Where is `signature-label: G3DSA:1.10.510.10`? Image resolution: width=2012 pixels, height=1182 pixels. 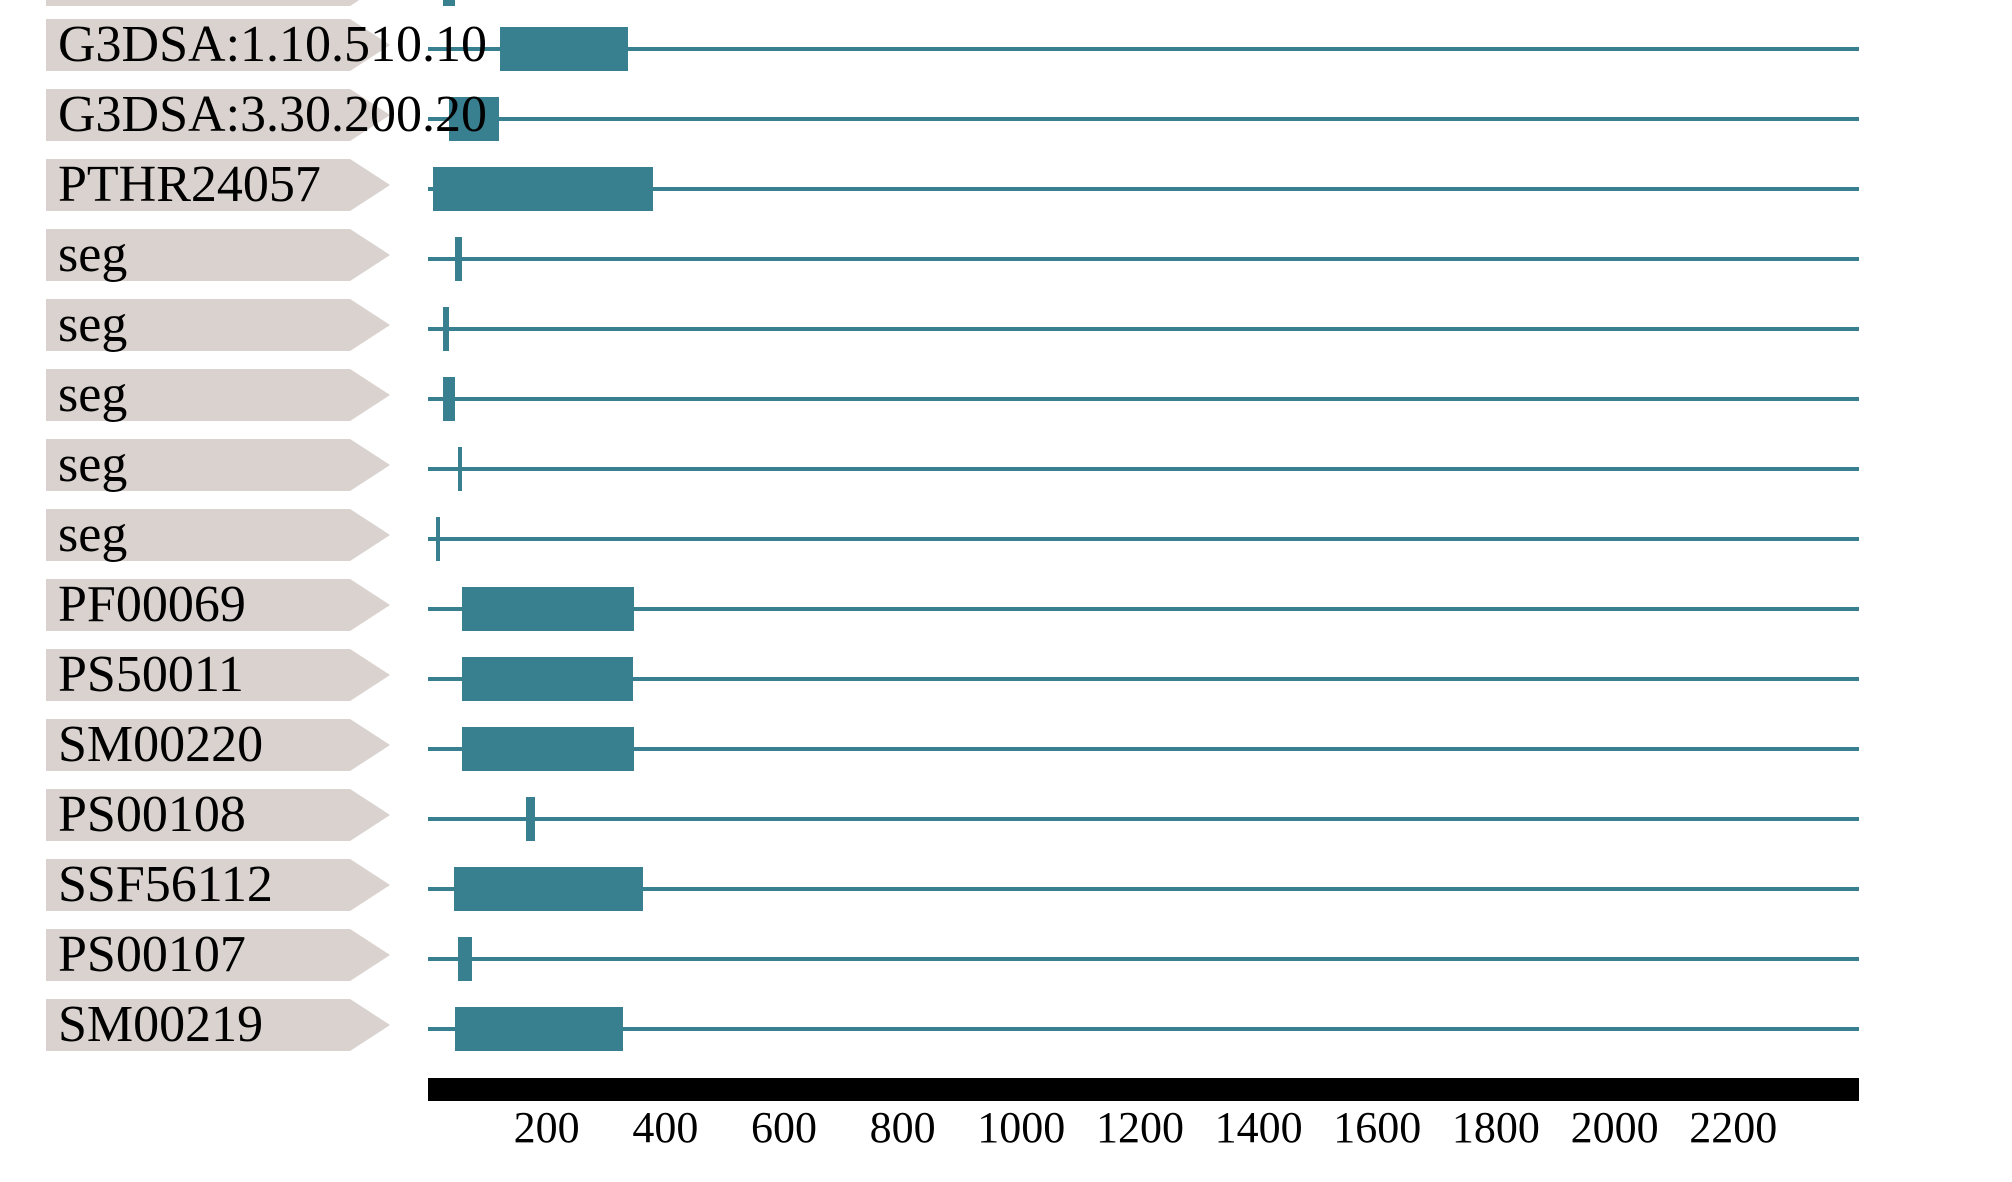 signature-label: G3DSA:1.10.510.10 is located at coordinates (273, 44).